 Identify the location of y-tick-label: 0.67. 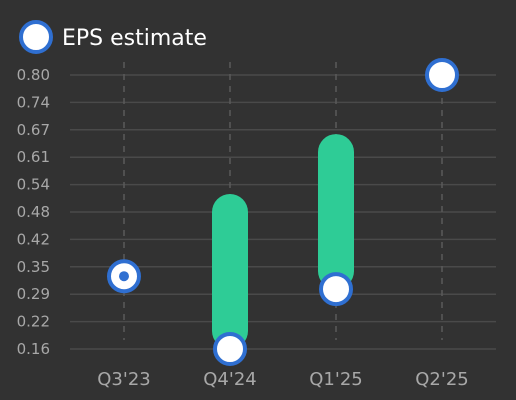
(33, 130).